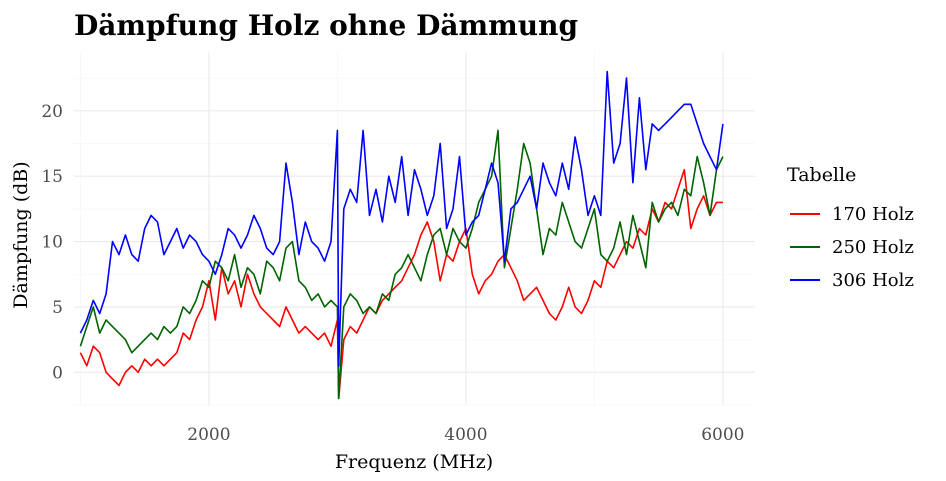 This screenshot has width=946, height=481. Describe the element at coordinates (821, 175) in the screenshot. I see `legend-title: Tabelle` at that location.